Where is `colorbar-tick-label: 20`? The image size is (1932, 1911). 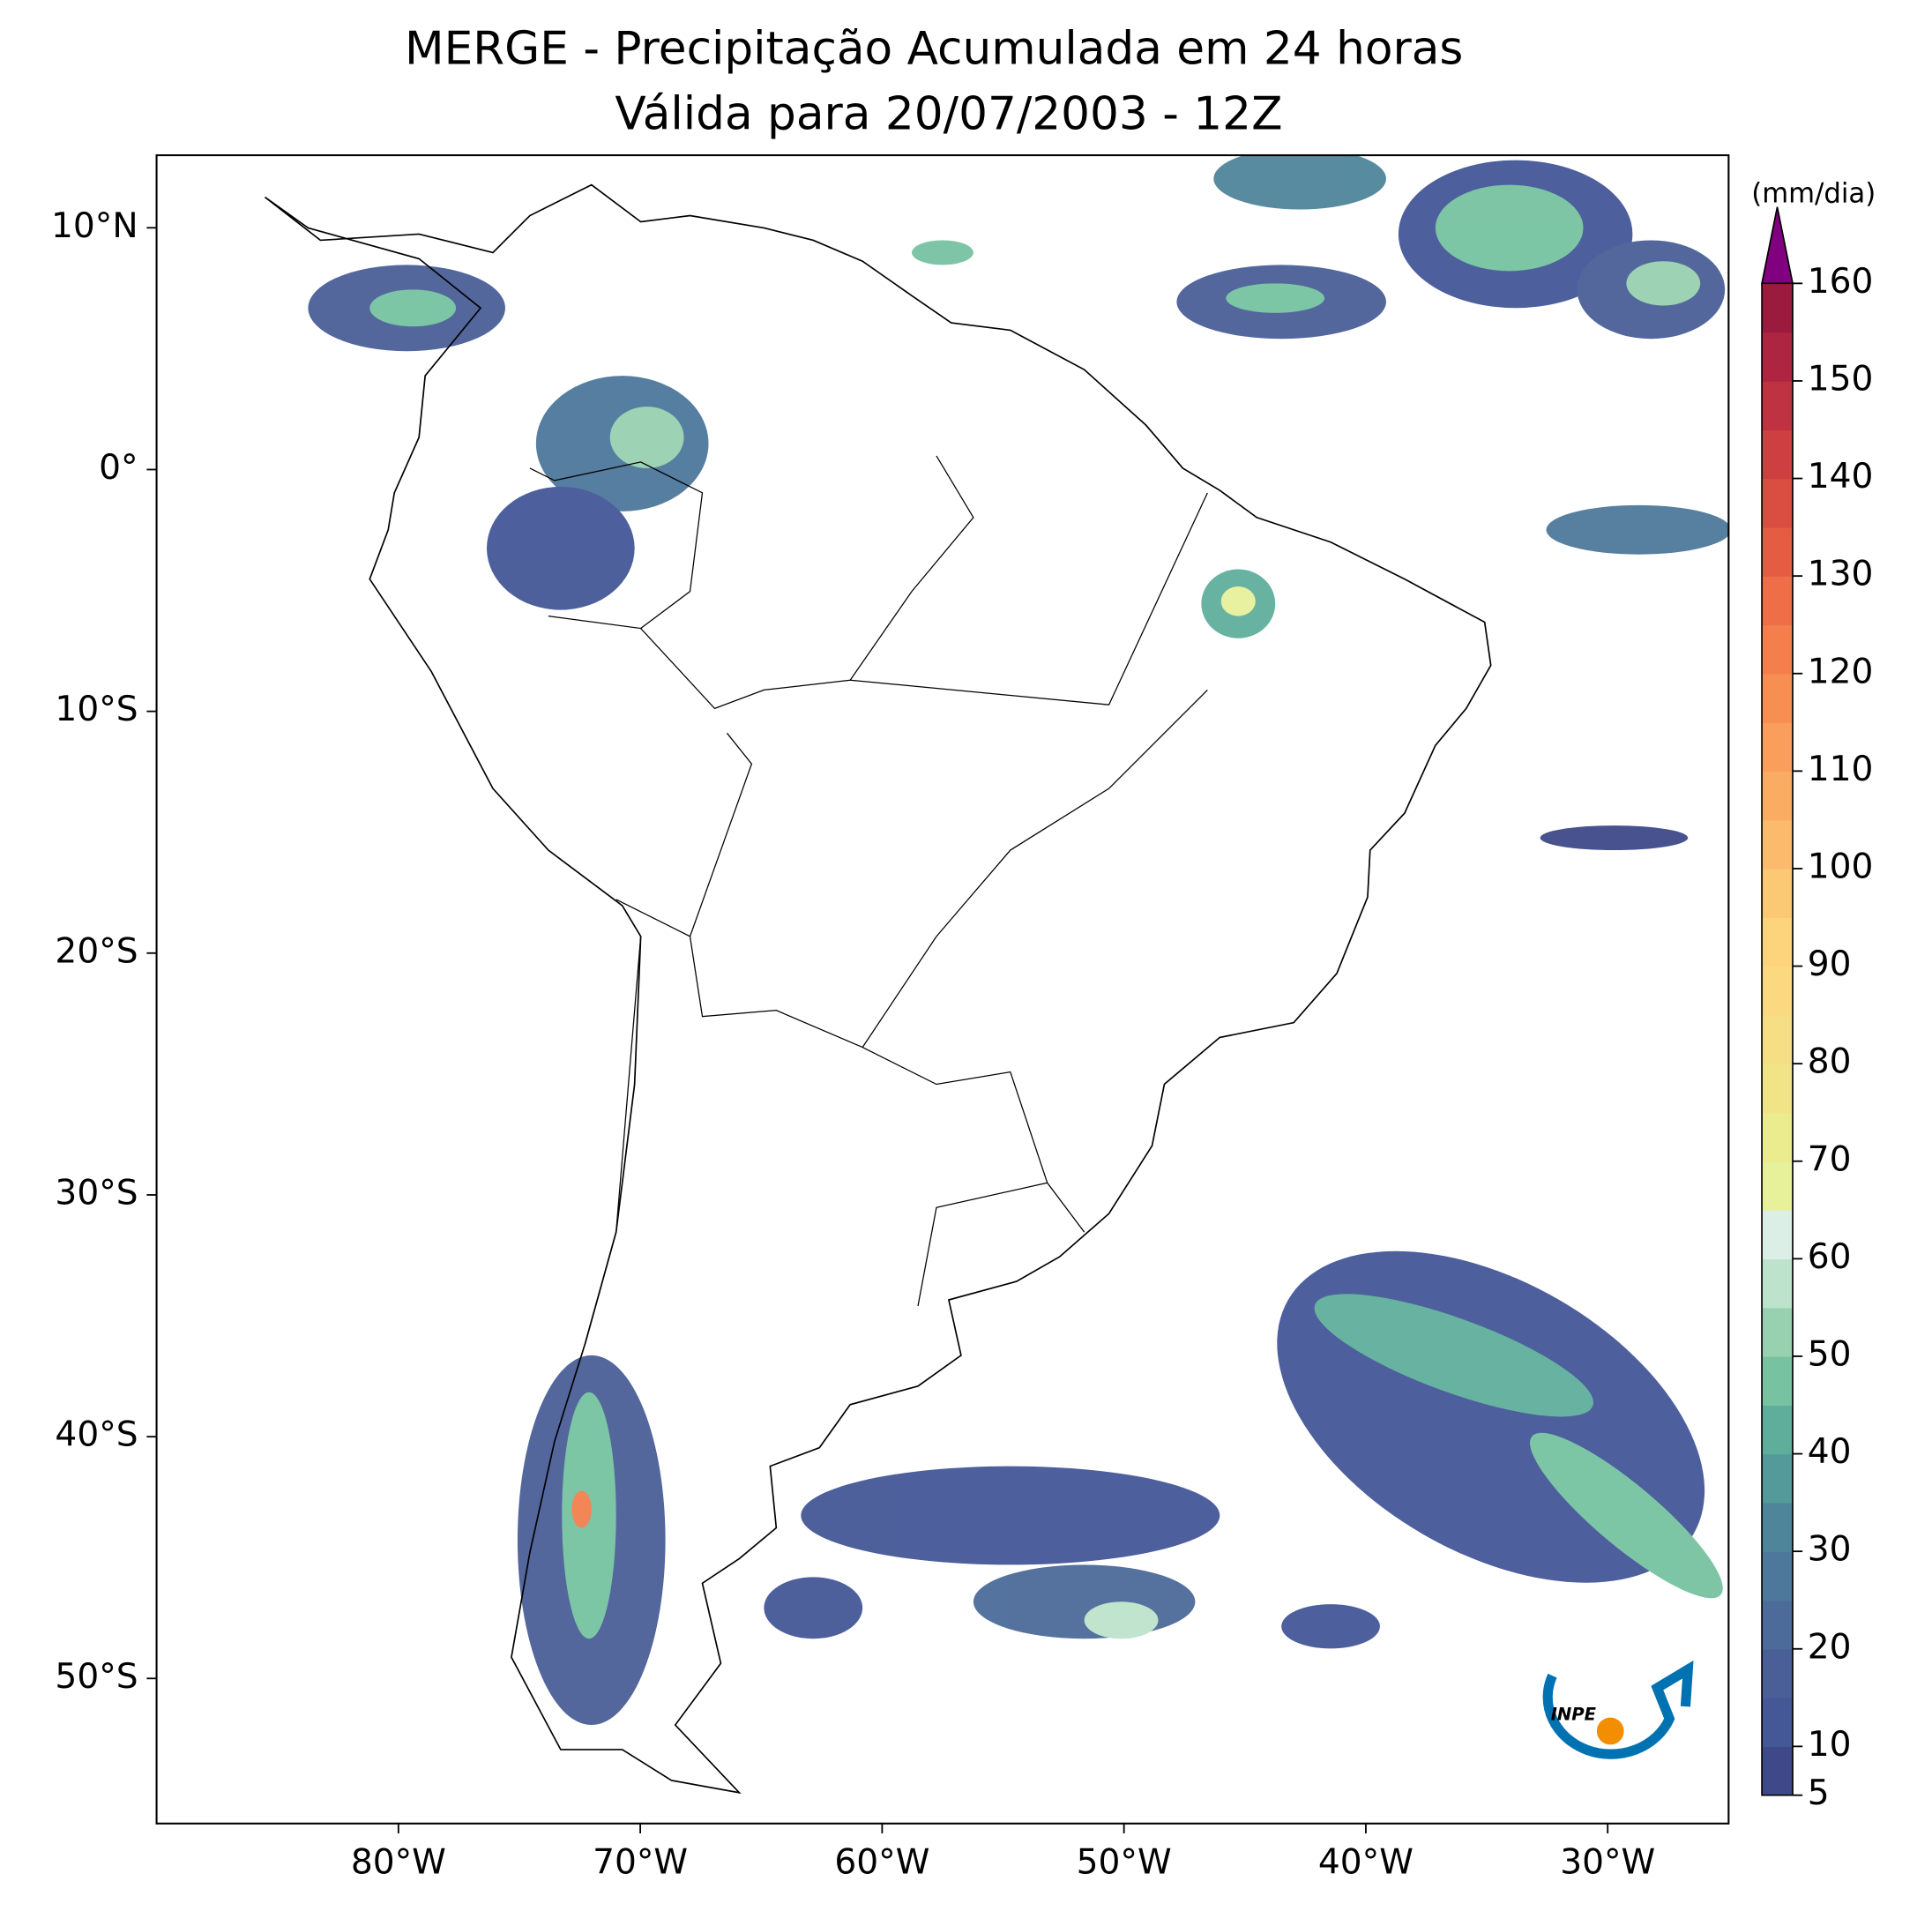 colorbar-tick-label: 20 is located at coordinates (1830, 1647).